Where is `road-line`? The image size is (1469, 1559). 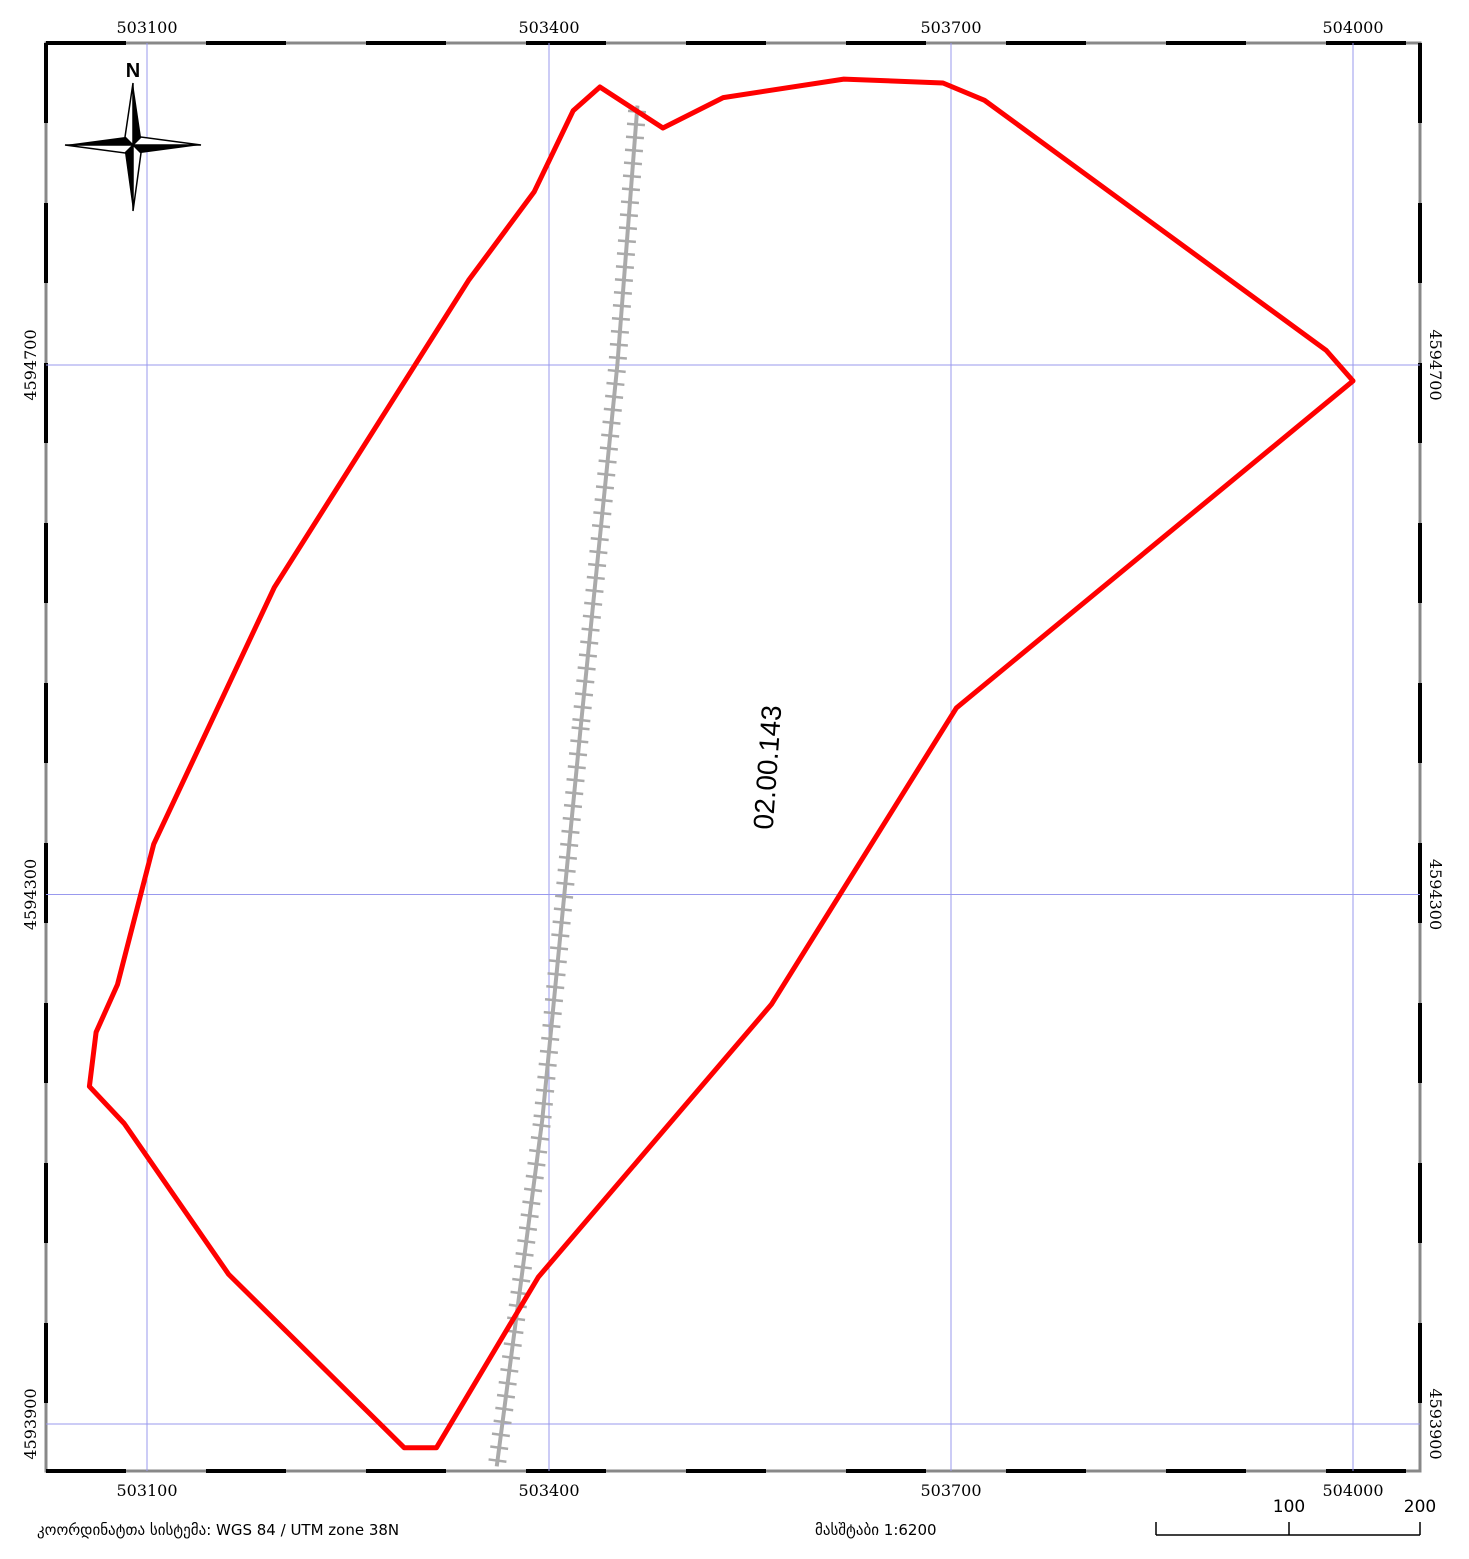
road-line is located at coordinates (567, 786).